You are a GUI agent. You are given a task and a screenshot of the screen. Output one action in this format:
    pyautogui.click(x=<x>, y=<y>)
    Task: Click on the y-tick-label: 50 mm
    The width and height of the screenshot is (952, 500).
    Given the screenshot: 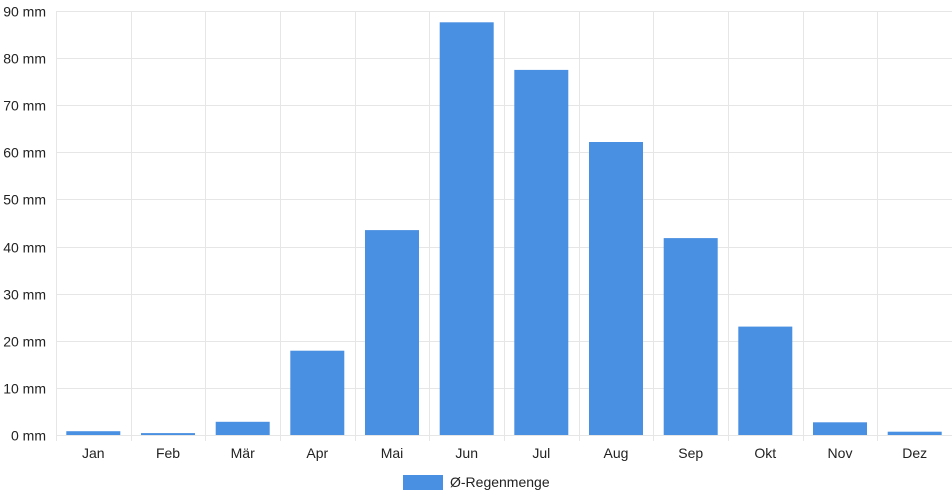 What is the action you would take?
    pyautogui.click(x=24, y=200)
    